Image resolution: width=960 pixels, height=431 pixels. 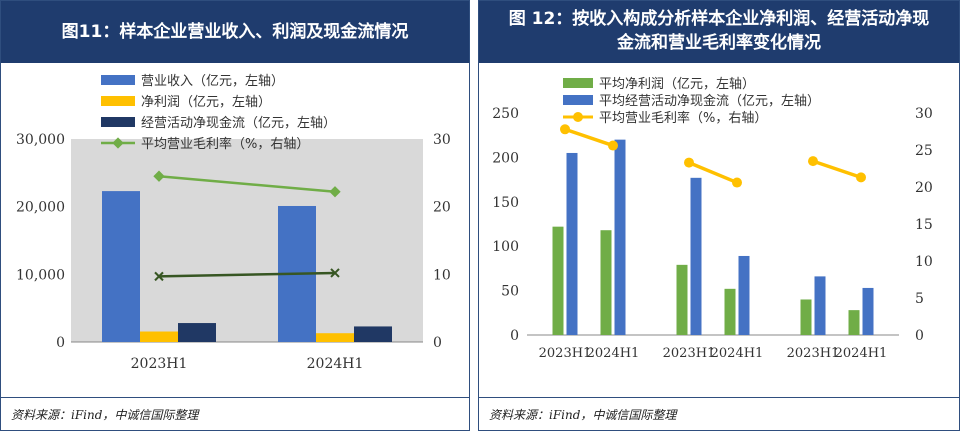 I want to click on chart-2-left-tick-label: 100, so click(x=505, y=247).